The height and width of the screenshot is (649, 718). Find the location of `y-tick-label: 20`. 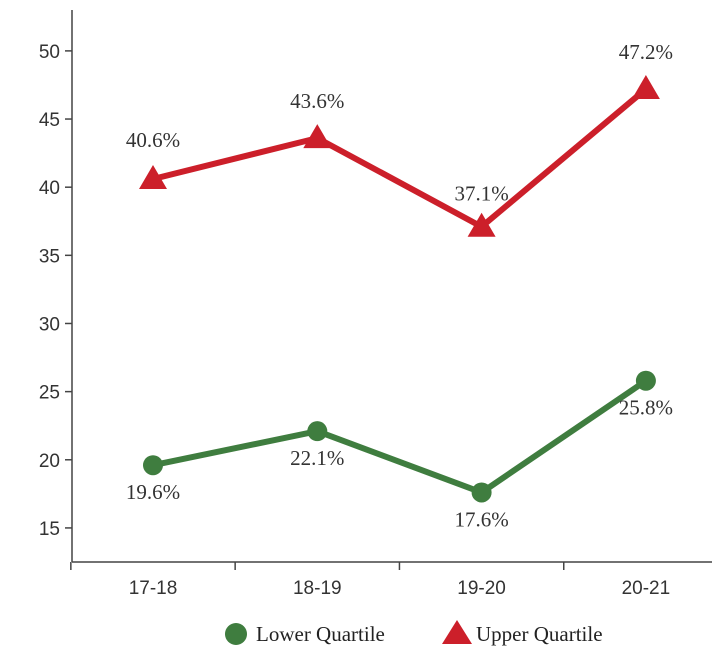

y-tick-label: 20 is located at coordinates (49, 461).